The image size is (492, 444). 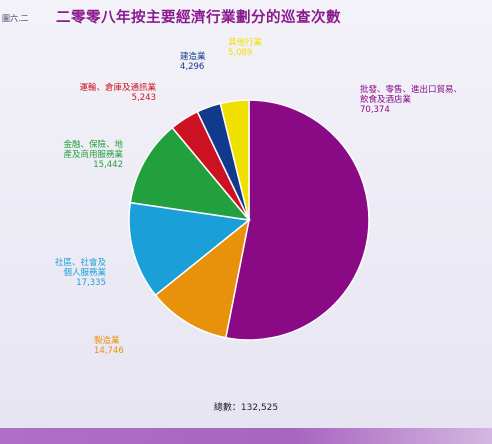 I want to click on slice-value: 14,746, so click(x=109, y=351).